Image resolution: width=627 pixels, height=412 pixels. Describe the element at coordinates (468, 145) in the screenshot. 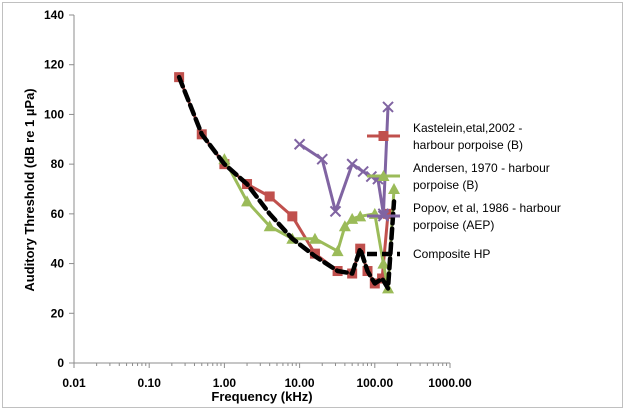

I see `legend-label: harbour porpoise (B)` at that location.